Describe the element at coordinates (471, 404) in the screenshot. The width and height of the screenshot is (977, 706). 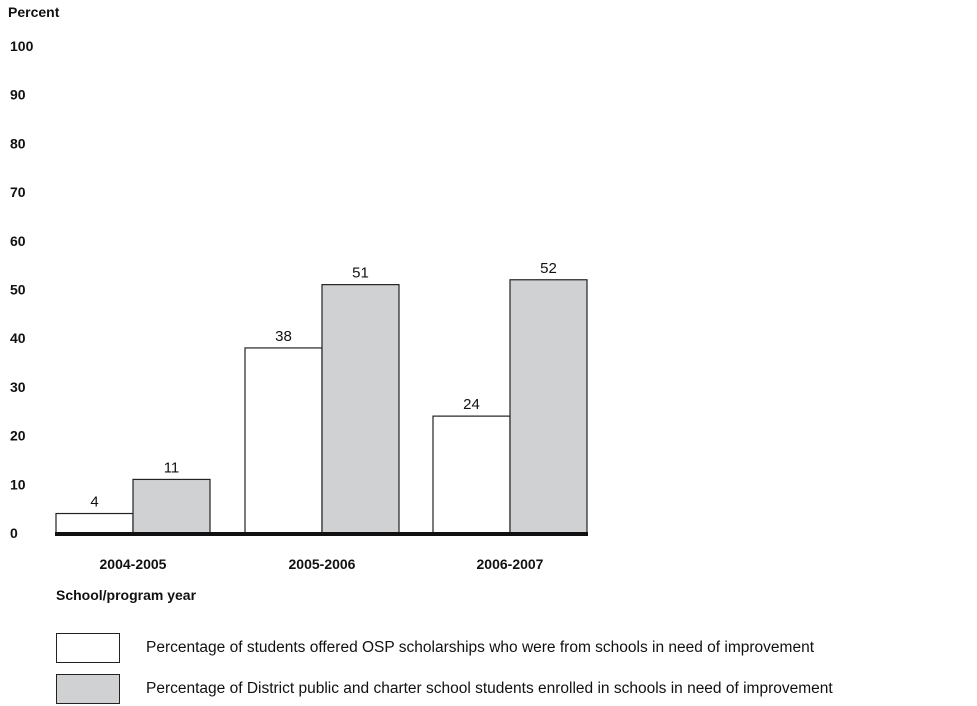
I see `data-label: 24` at that location.